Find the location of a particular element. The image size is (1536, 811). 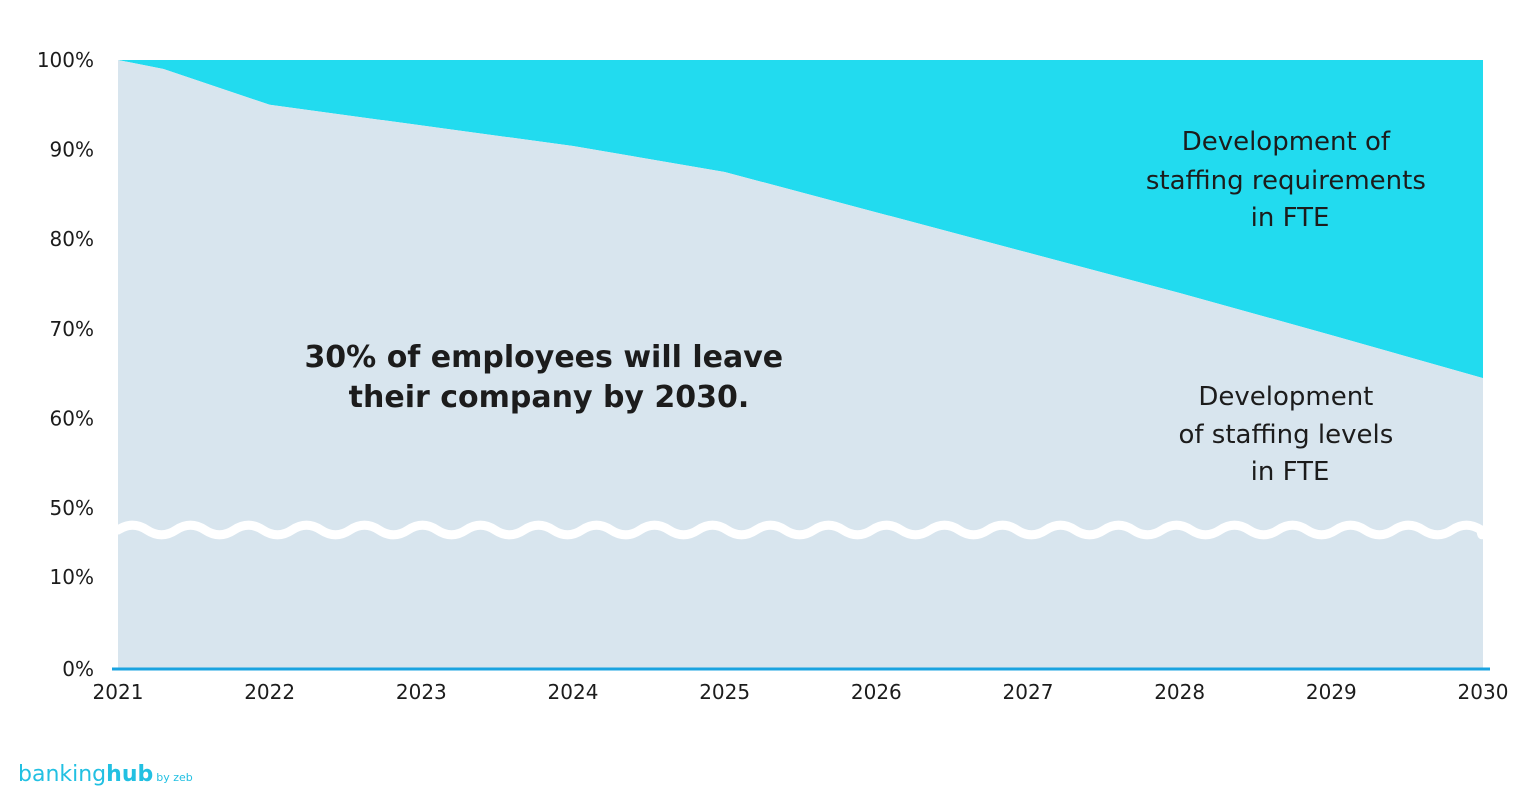

x-tick-label: 2022 is located at coordinates (269, 692).